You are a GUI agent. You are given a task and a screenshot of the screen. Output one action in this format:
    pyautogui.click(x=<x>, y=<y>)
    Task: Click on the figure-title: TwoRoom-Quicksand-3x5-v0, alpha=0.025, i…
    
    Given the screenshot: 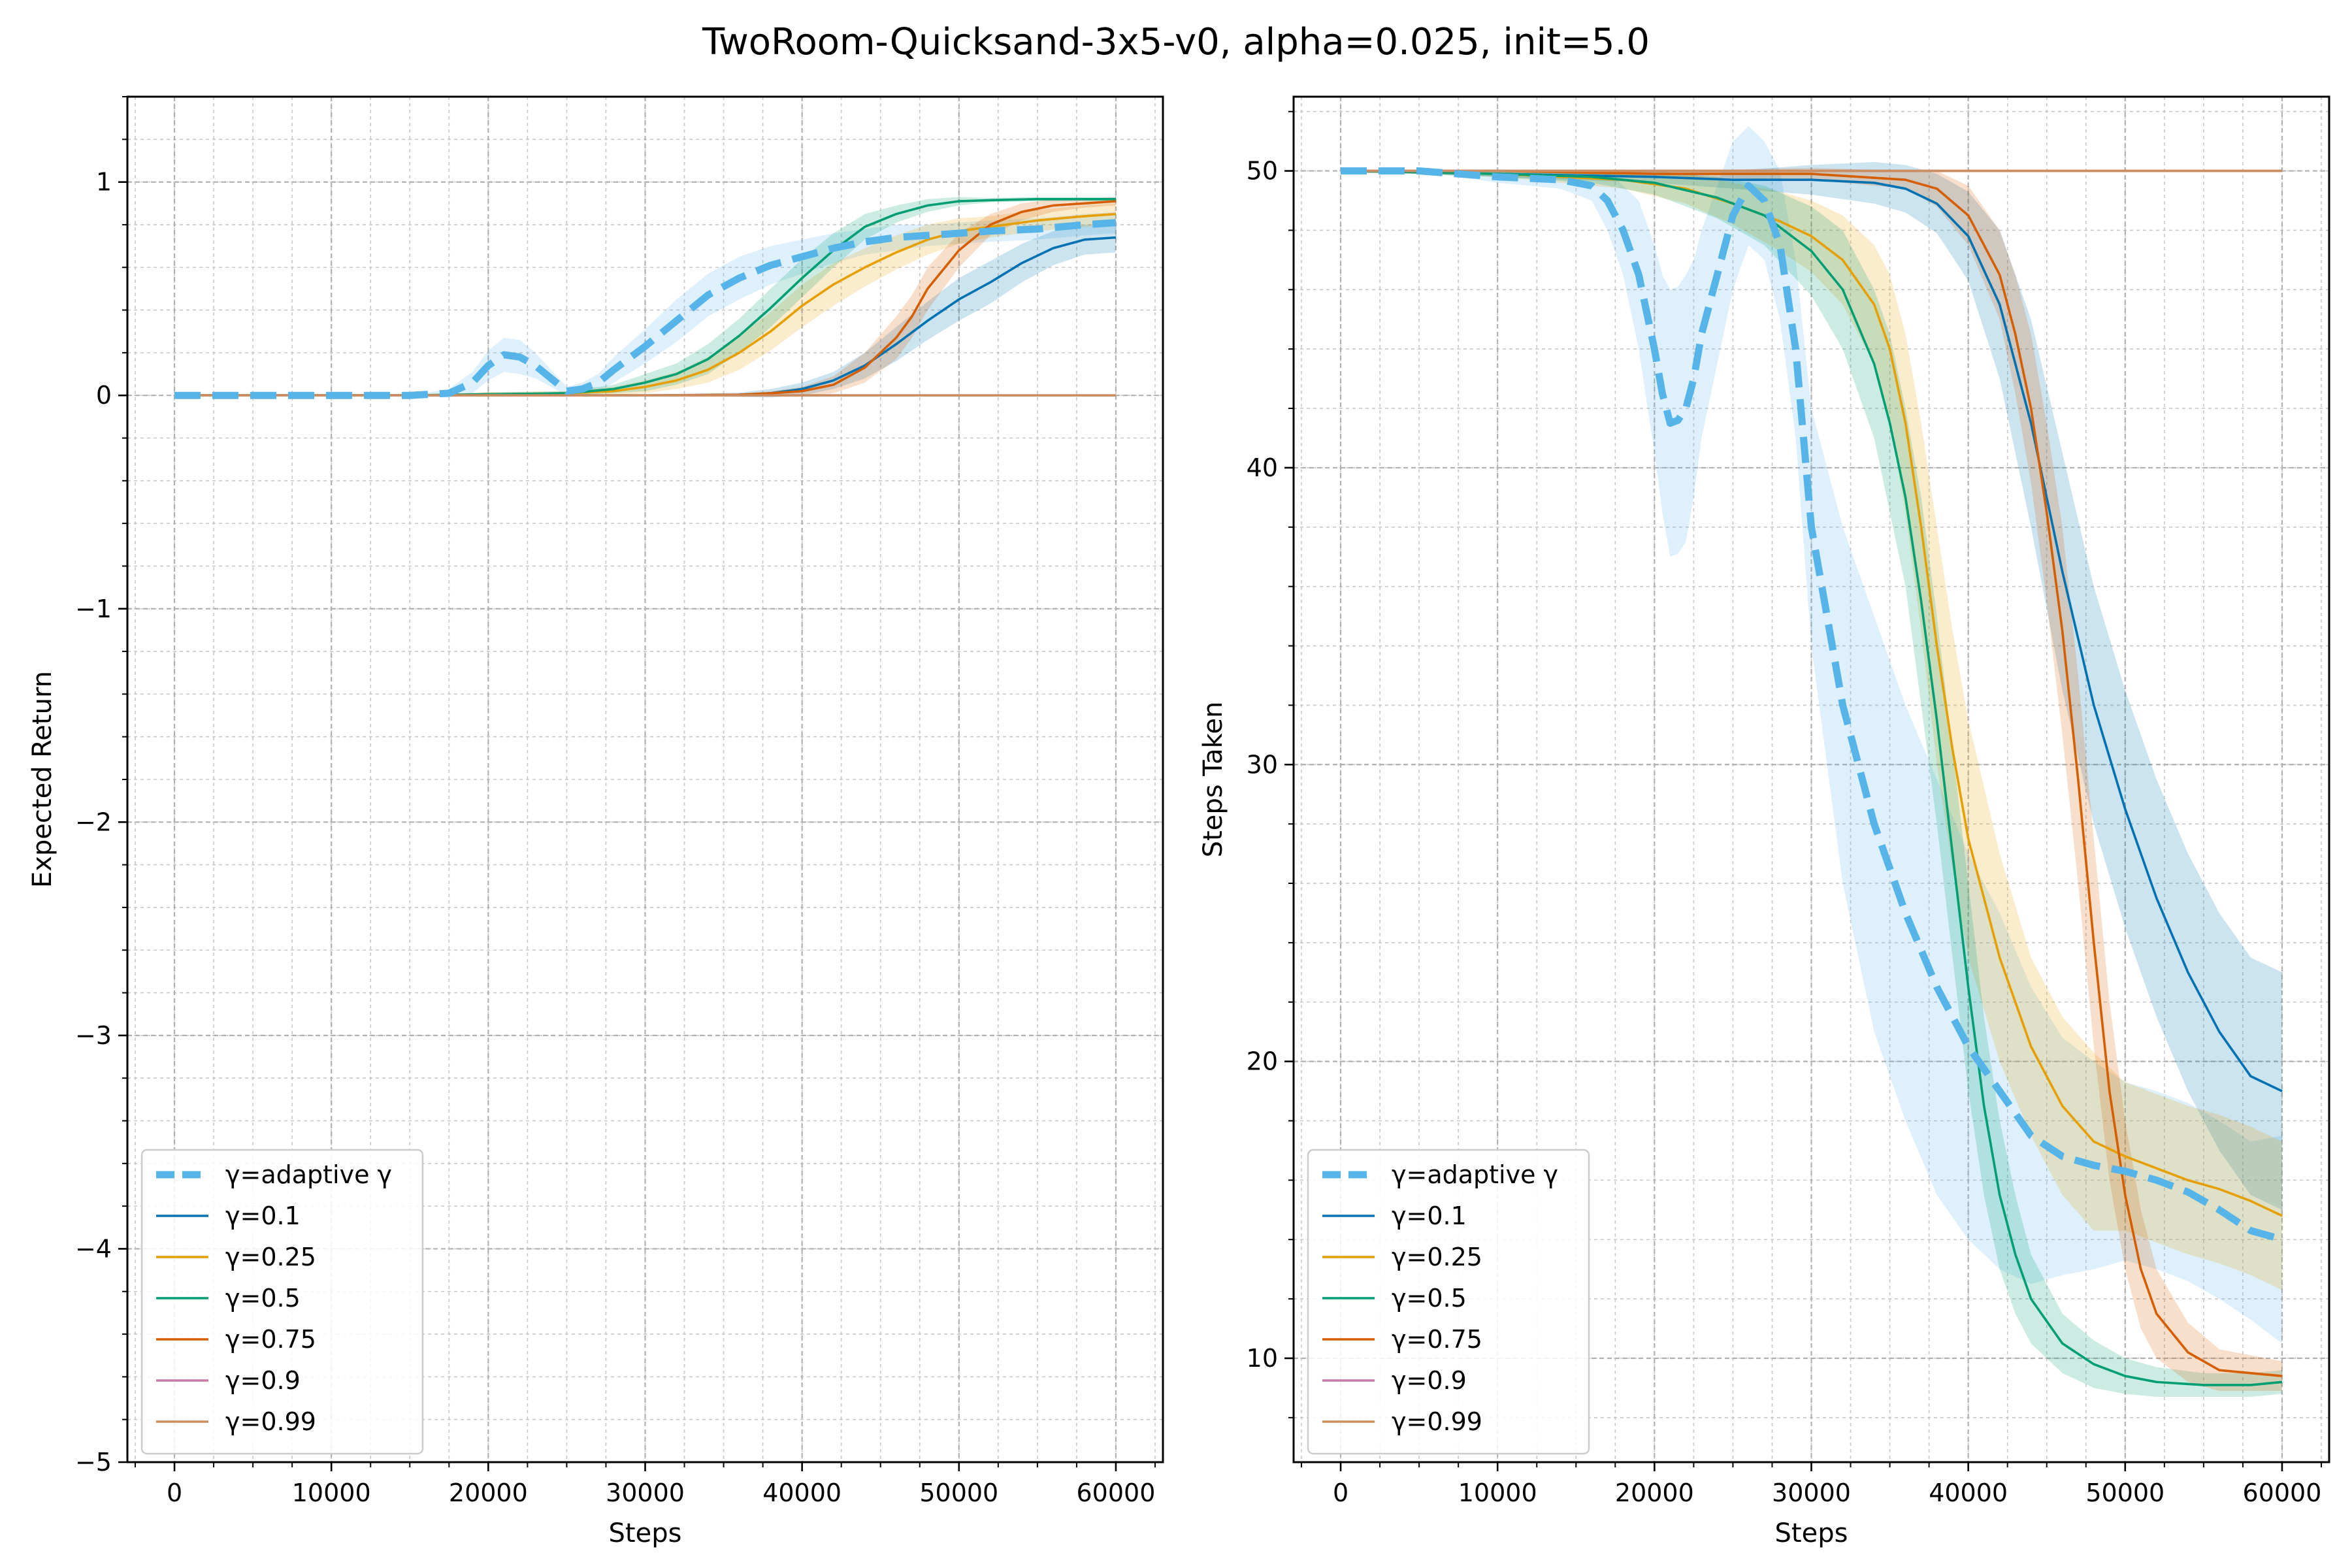 What is the action you would take?
    pyautogui.click(x=1176, y=42)
    